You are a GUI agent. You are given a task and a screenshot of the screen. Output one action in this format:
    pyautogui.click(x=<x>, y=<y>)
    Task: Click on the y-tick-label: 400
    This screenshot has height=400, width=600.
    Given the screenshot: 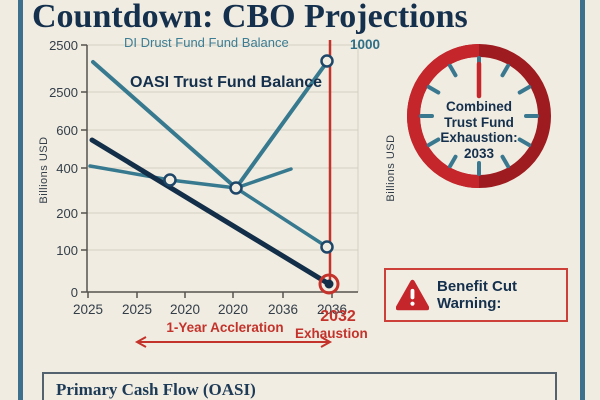 What is the action you would take?
    pyautogui.click(x=67, y=168)
    